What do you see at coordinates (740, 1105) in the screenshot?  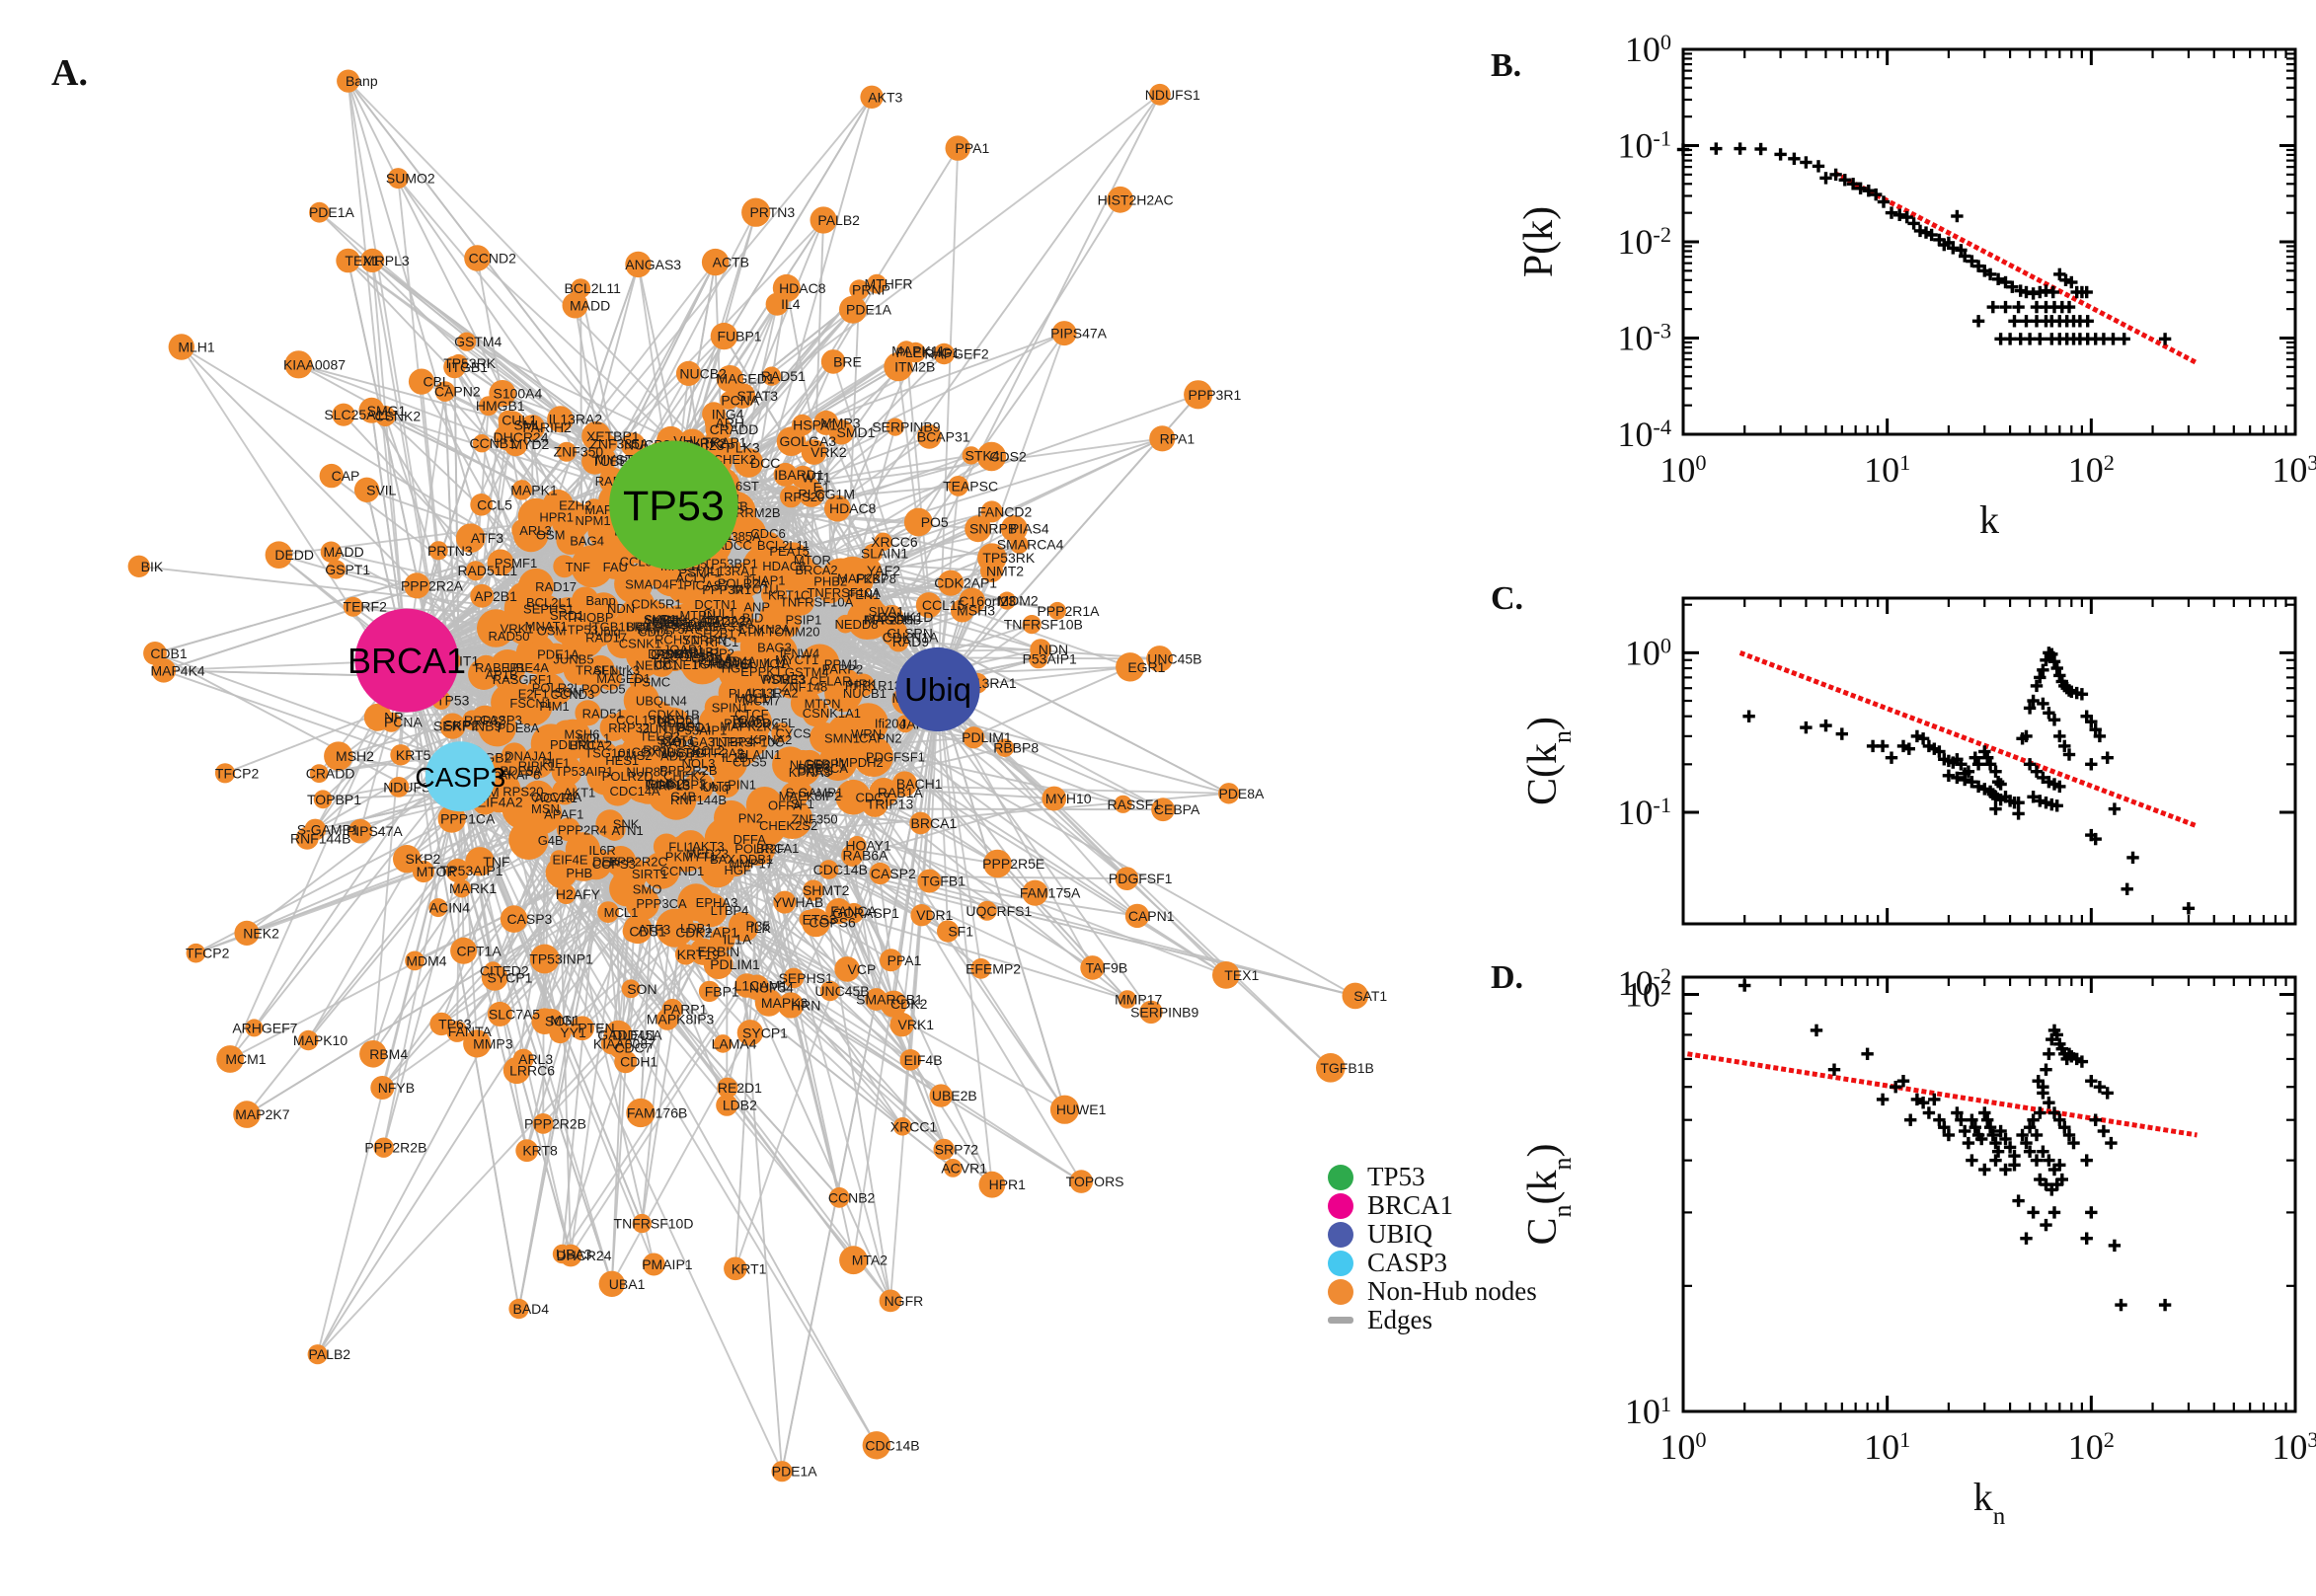 I see `network-node-label: LDB2` at bounding box center [740, 1105].